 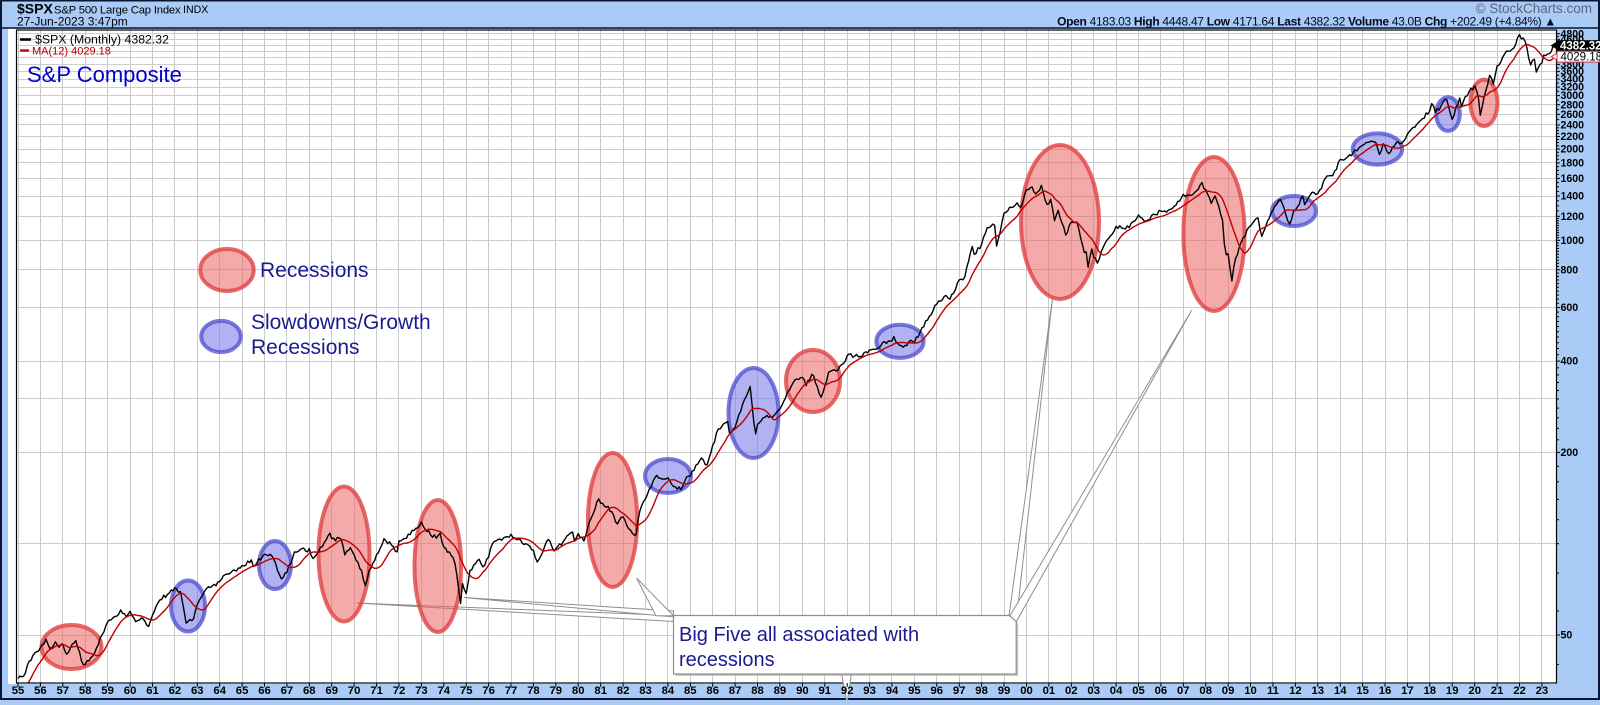 What do you see at coordinates (1570, 453) in the screenshot?
I see `svg-text: 200` at bounding box center [1570, 453].